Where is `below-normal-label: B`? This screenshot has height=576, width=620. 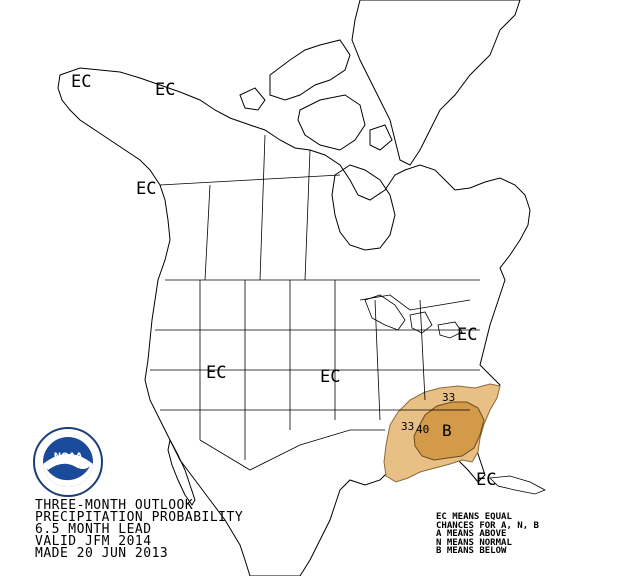
below-normal-label: B is located at coordinates (447, 430).